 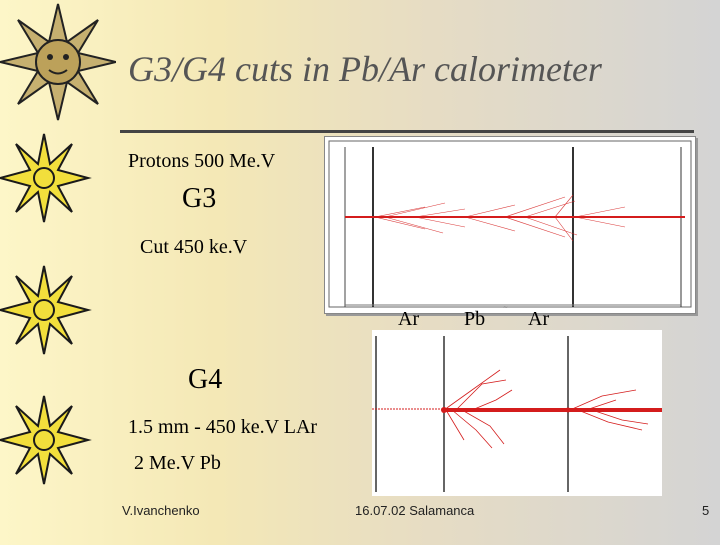 I want to click on footer-event: 16.07.02 Salamanca, so click(x=415, y=510).